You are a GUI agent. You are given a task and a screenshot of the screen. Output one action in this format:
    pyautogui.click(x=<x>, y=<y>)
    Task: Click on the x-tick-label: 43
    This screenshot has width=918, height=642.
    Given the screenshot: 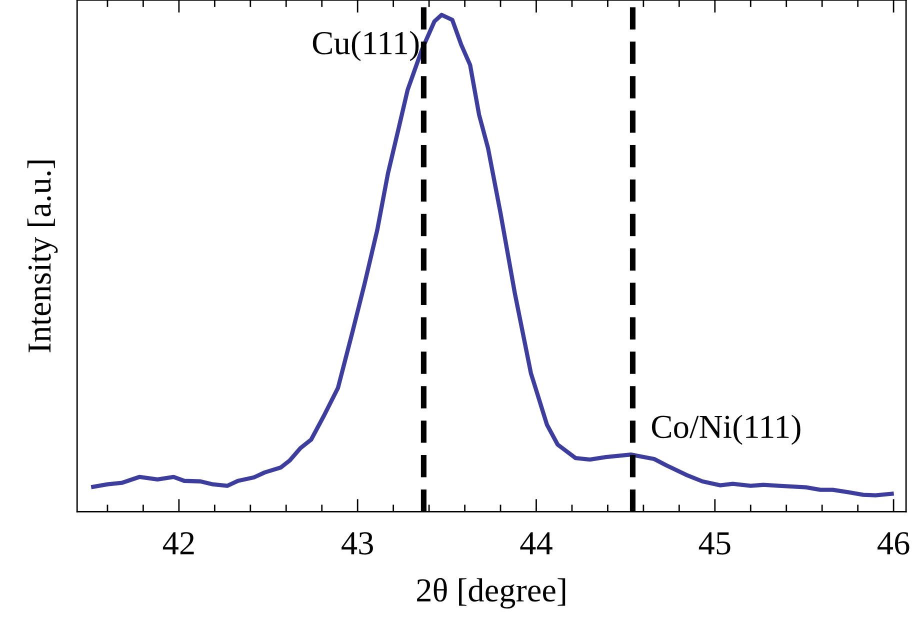 What is the action you would take?
    pyautogui.click(x=357, y=543)
    